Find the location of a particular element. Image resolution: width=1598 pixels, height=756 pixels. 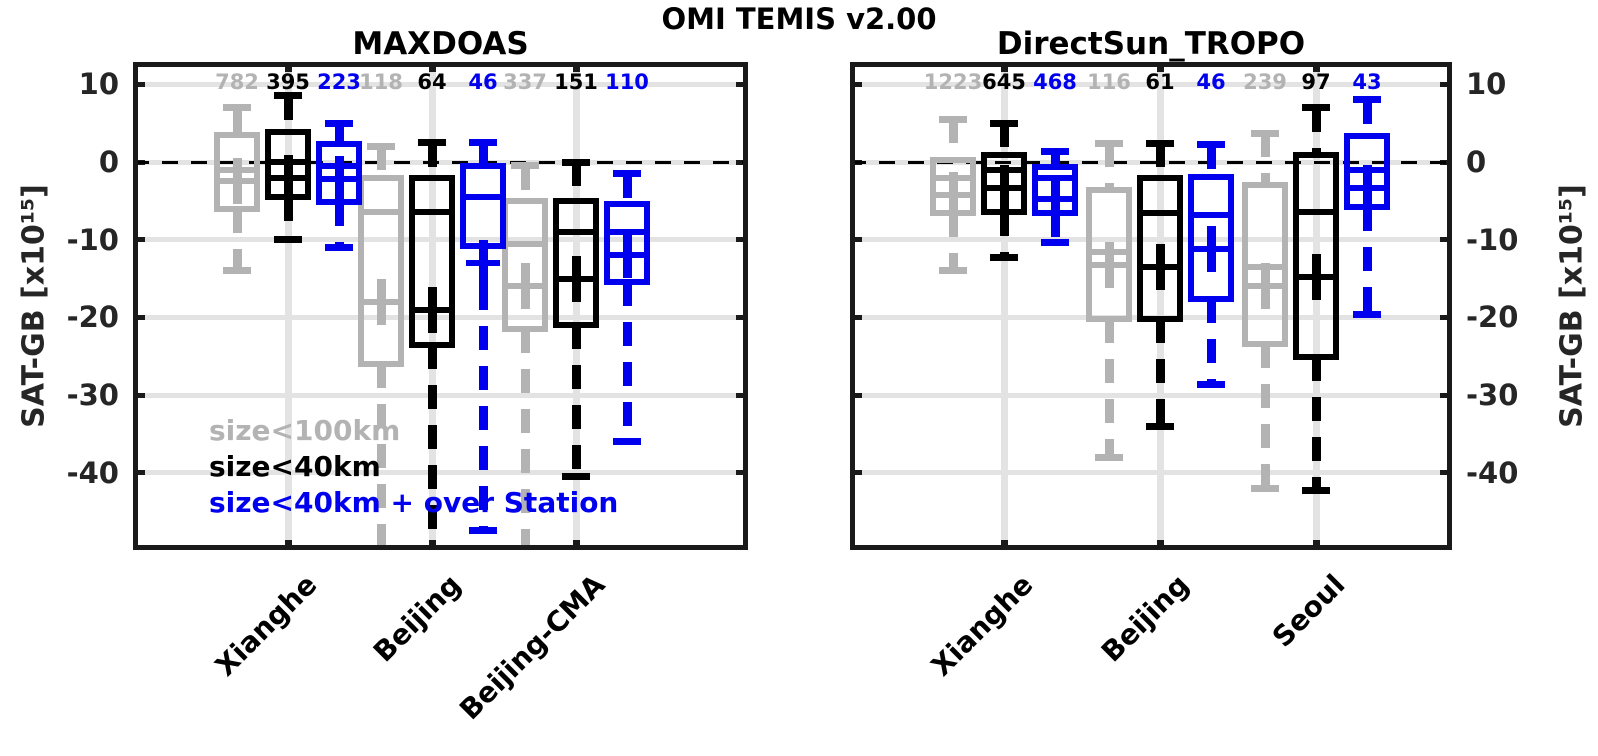

count-label-Beijing-CMA-2: 110 is located at coordinates (627, 82).